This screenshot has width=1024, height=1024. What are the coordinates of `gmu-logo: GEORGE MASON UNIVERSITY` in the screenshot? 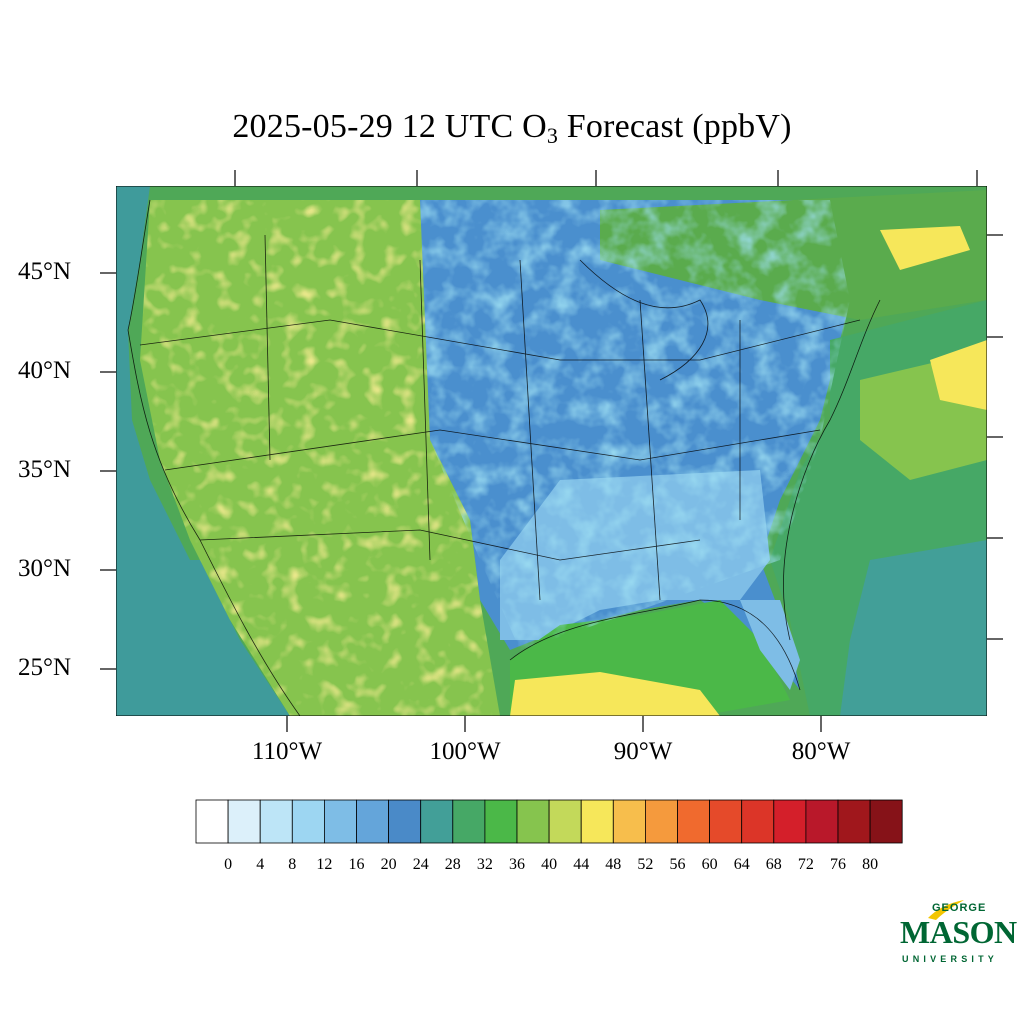 It's located at (956, 936).